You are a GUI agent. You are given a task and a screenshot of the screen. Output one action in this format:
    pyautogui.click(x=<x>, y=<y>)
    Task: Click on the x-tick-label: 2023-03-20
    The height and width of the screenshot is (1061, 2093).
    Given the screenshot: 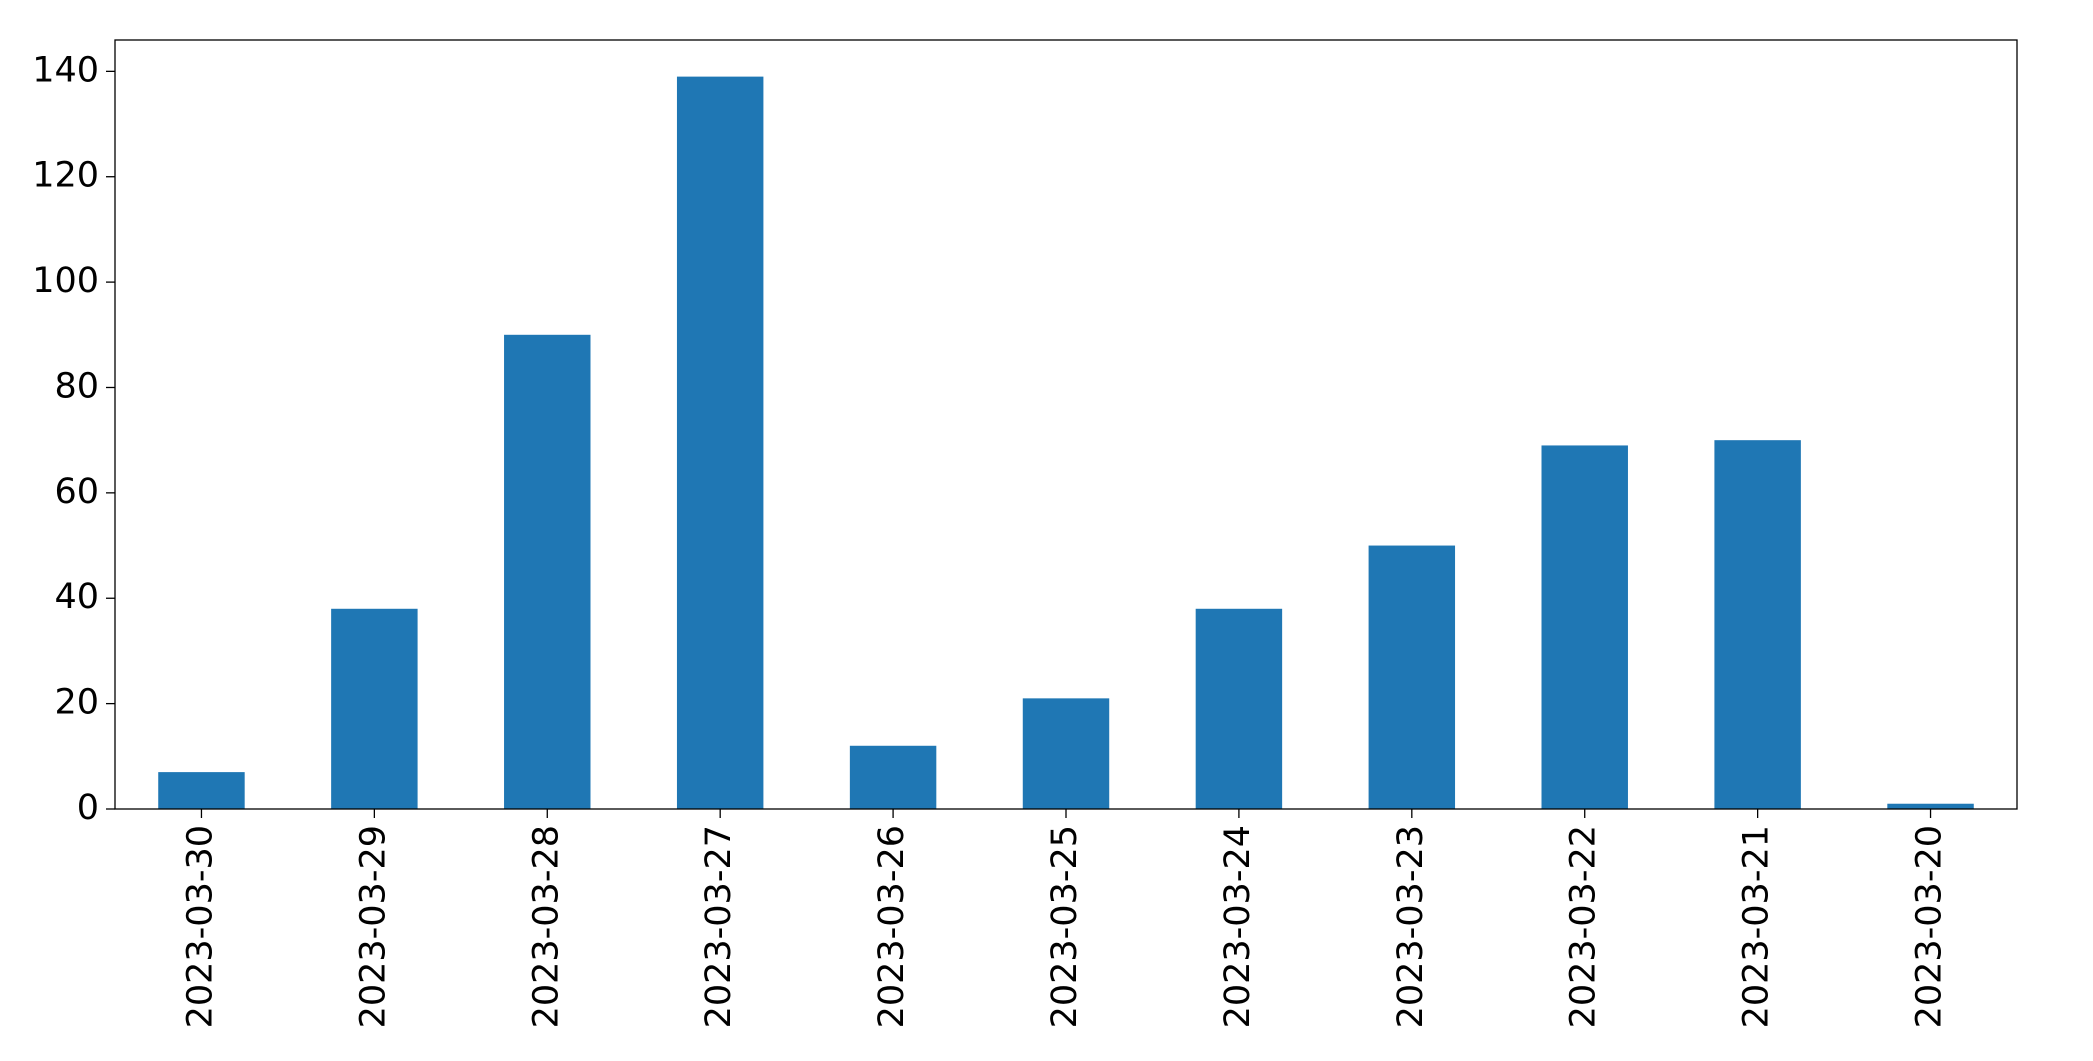 What is the action you would take?
    pyautogui.click(x=1930, y=926)
    